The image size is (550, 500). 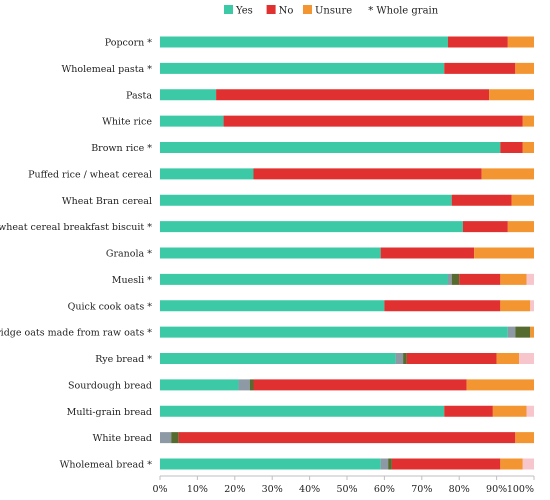 I want to click on legend-label-no: No, so click(x=286, y=11).